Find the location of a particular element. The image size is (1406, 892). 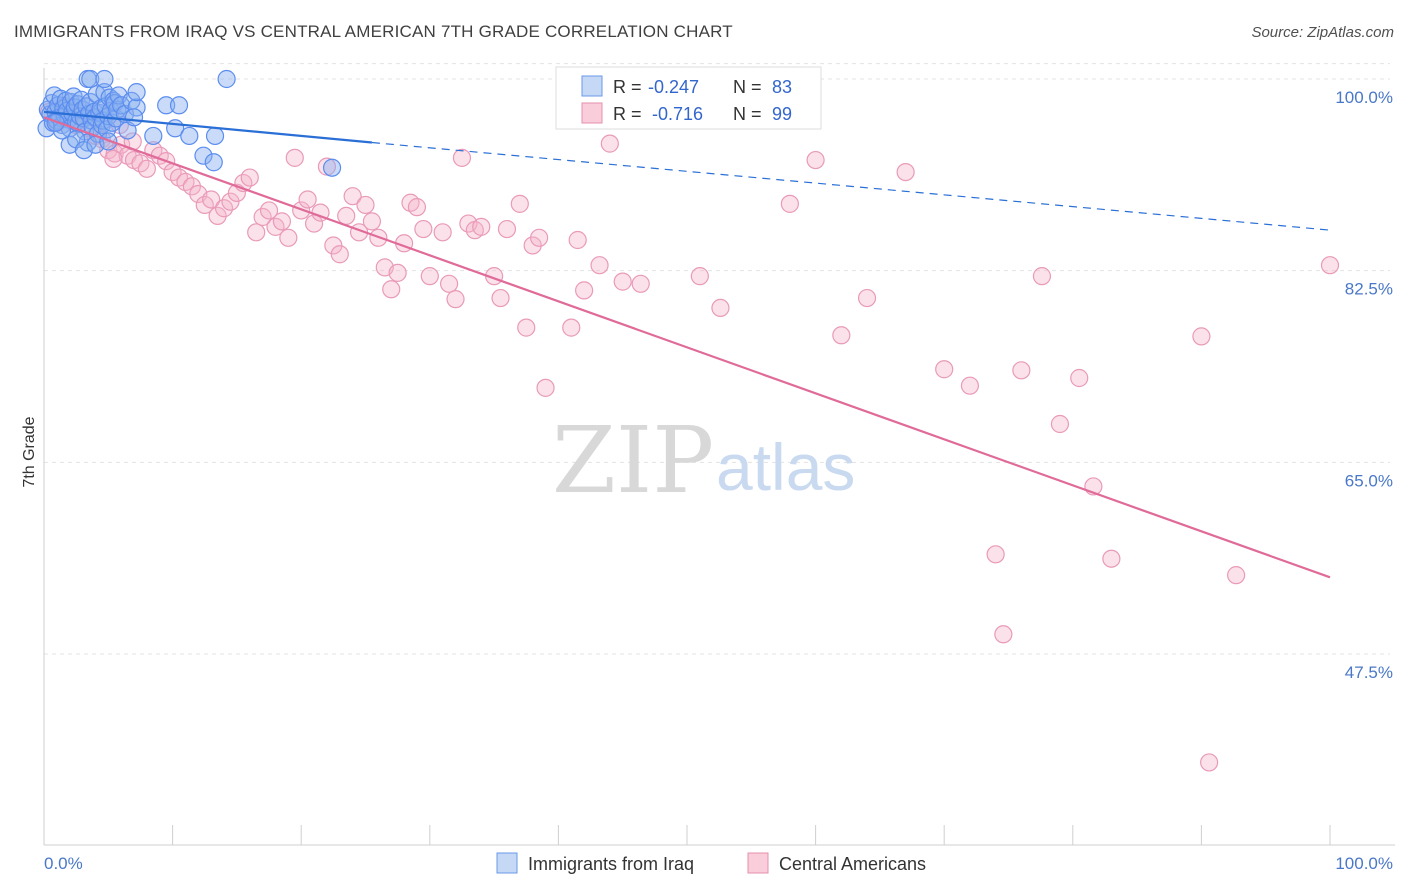

legend-r-label-2: R = is located at coordinates (627, 114).